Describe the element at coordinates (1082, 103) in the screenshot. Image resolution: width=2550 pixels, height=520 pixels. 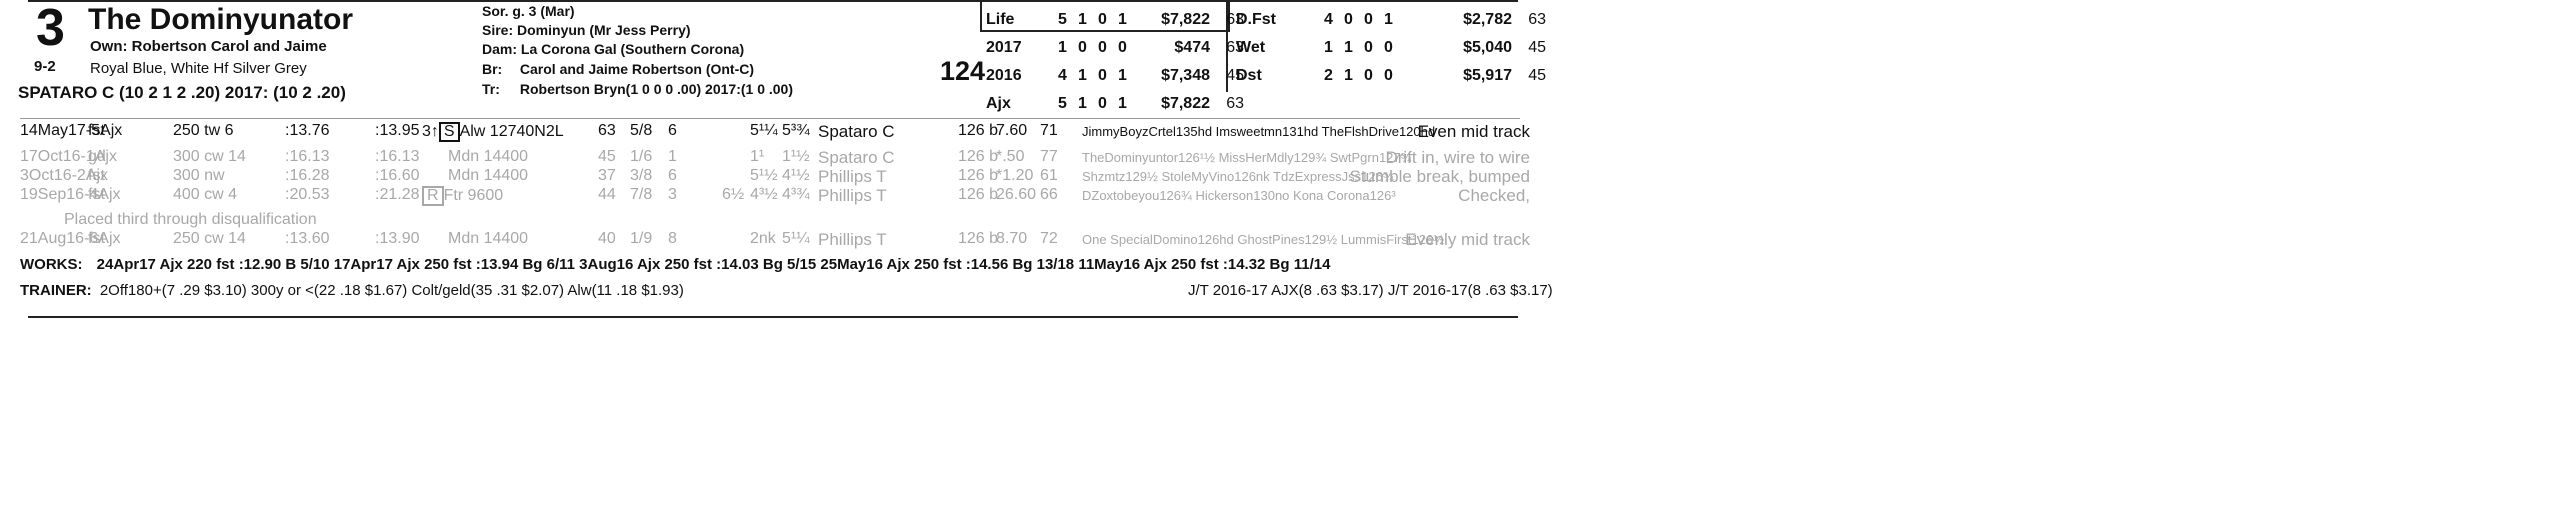
I see `record-w: 1` at that location.